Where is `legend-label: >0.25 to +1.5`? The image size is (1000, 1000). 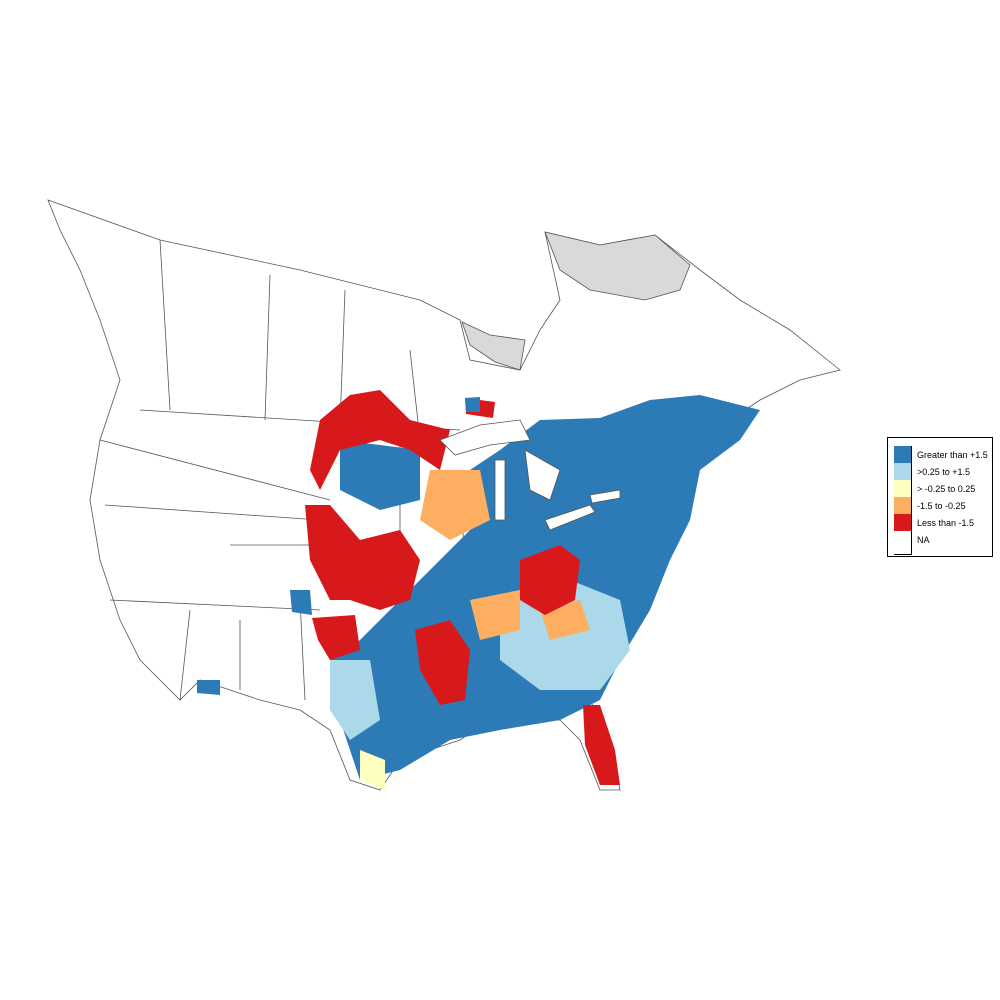
legend-label: >0.25 to +1.5 is located at coordinates (944, 472).